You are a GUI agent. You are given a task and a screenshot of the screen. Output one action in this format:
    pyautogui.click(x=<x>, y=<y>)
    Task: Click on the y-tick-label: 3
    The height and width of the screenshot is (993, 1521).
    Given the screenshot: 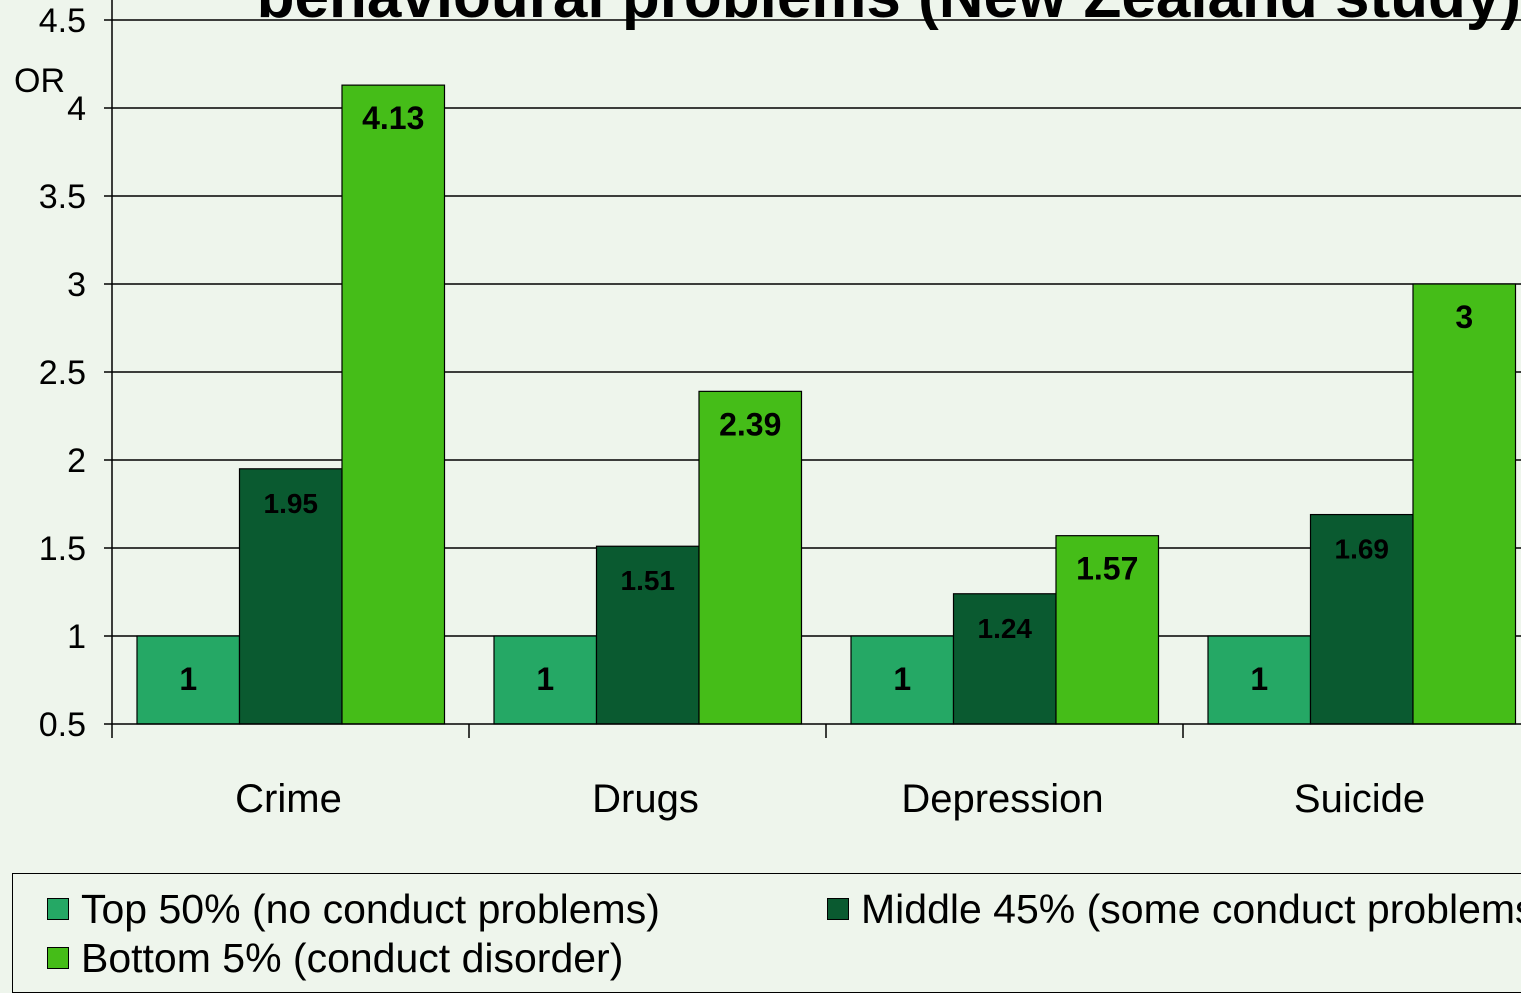 What is the action you would take?
    pyautogui.click(x=76, y=285)
    